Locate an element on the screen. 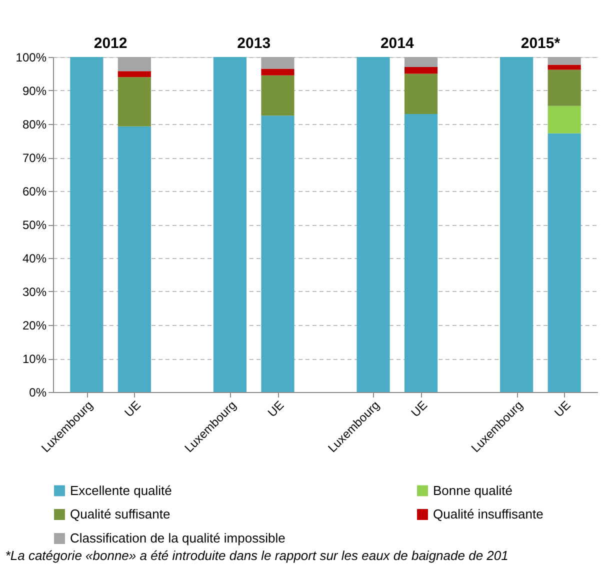 The height and width of the screenshot is (588, 609). legend-label: Bonne qualité is located at coordinates (473, 490).